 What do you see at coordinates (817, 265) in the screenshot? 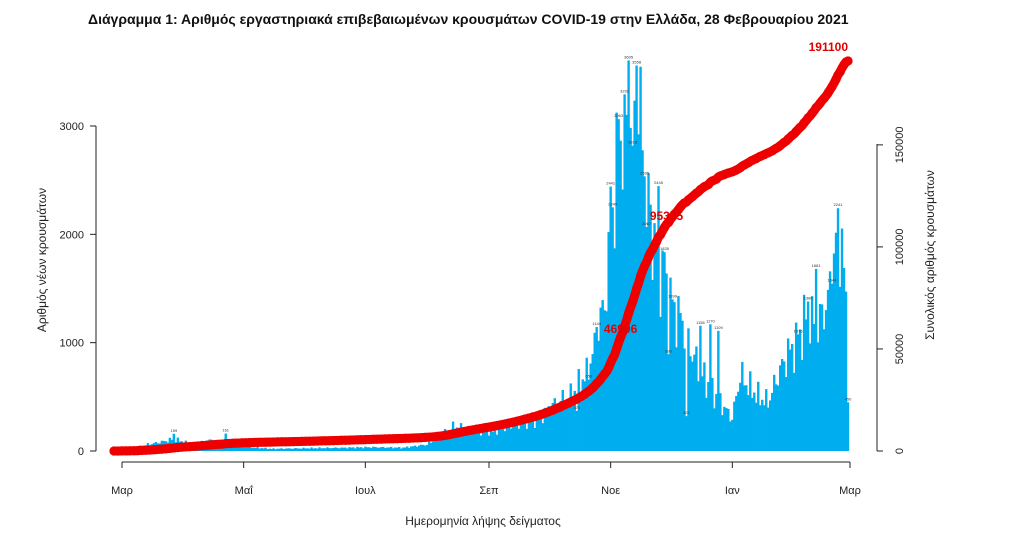
I see `bar-value-label: 1681` at bounding box center [817, 265].